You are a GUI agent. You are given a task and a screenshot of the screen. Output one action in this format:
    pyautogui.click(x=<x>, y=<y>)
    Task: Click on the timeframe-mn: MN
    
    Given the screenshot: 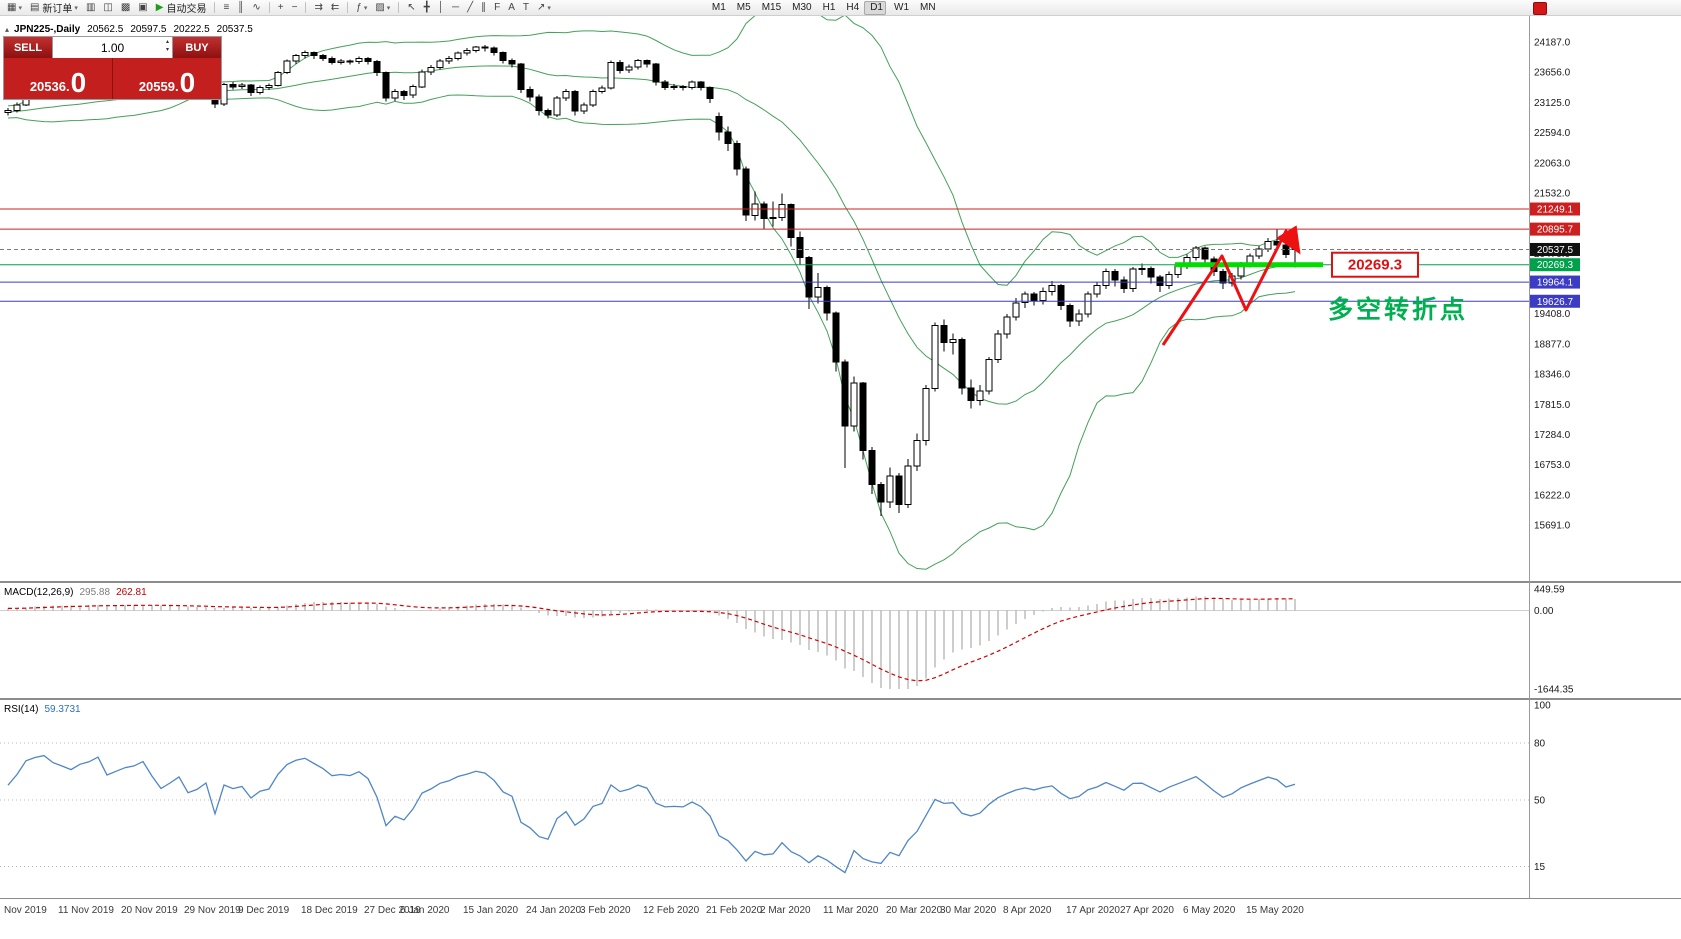 What is the action you would take?
    pyautogui.click(x=926, y=8)
    